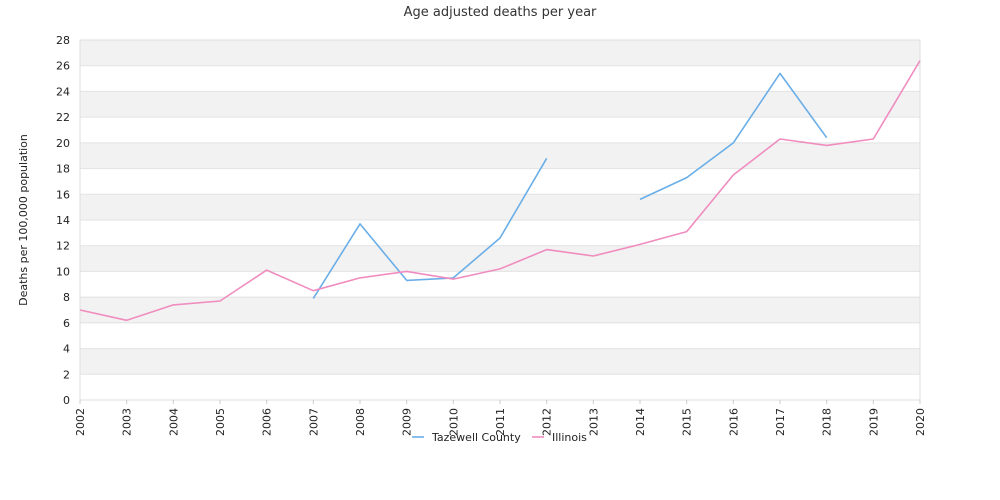 The width and height of the screenshot is (1000, 500). I want to click on x-tick-label: 2020, so click(920, 422).